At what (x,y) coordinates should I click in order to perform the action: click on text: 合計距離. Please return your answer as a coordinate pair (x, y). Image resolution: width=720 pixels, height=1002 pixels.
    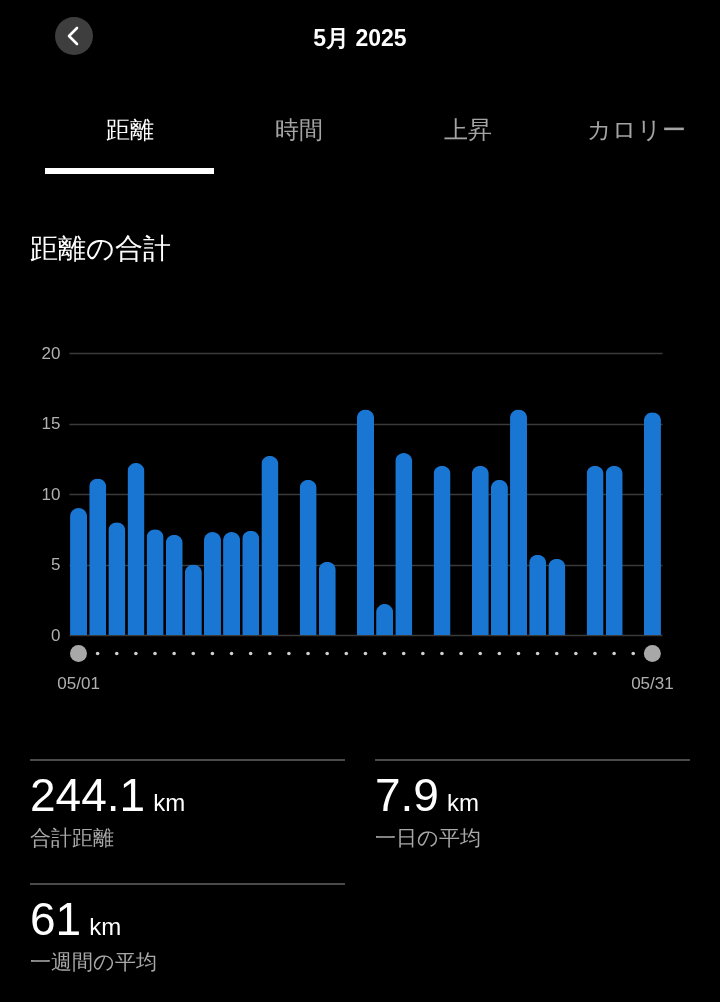
    Looking at the image, I should click on (72, 838).